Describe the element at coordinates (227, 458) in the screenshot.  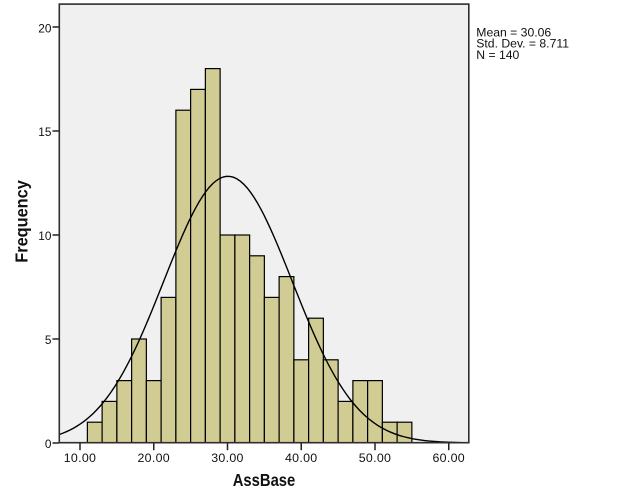
I see `svg-text: 30.00` at that location.